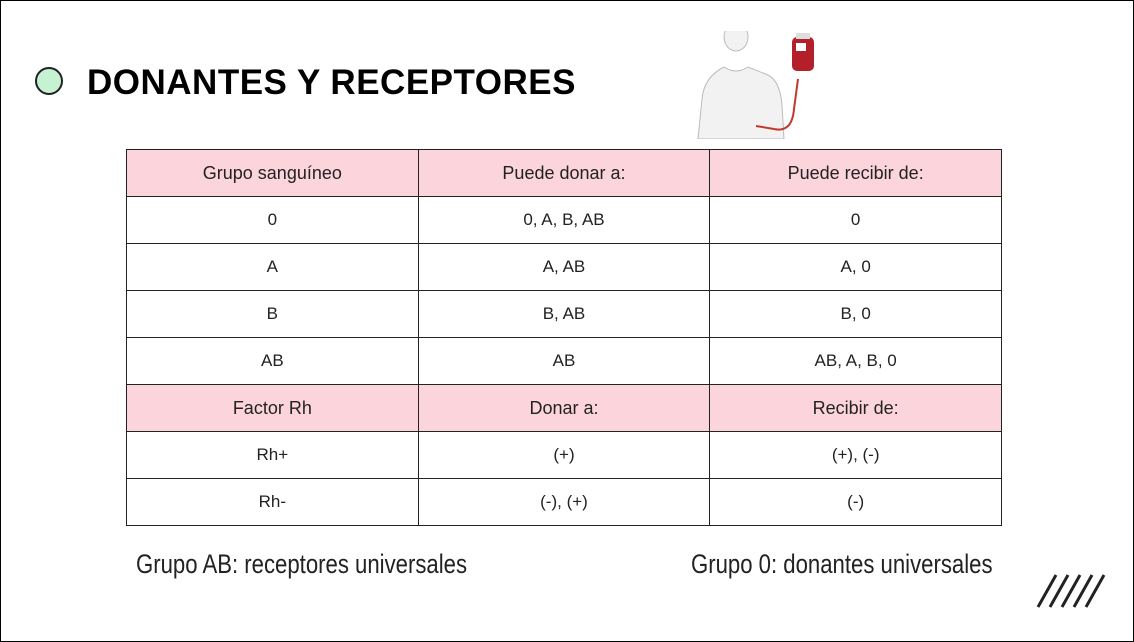 The width and height of the screenshot is (1134, 642). I want to click on cell: 0, A, B, AB, so click(564, 220).